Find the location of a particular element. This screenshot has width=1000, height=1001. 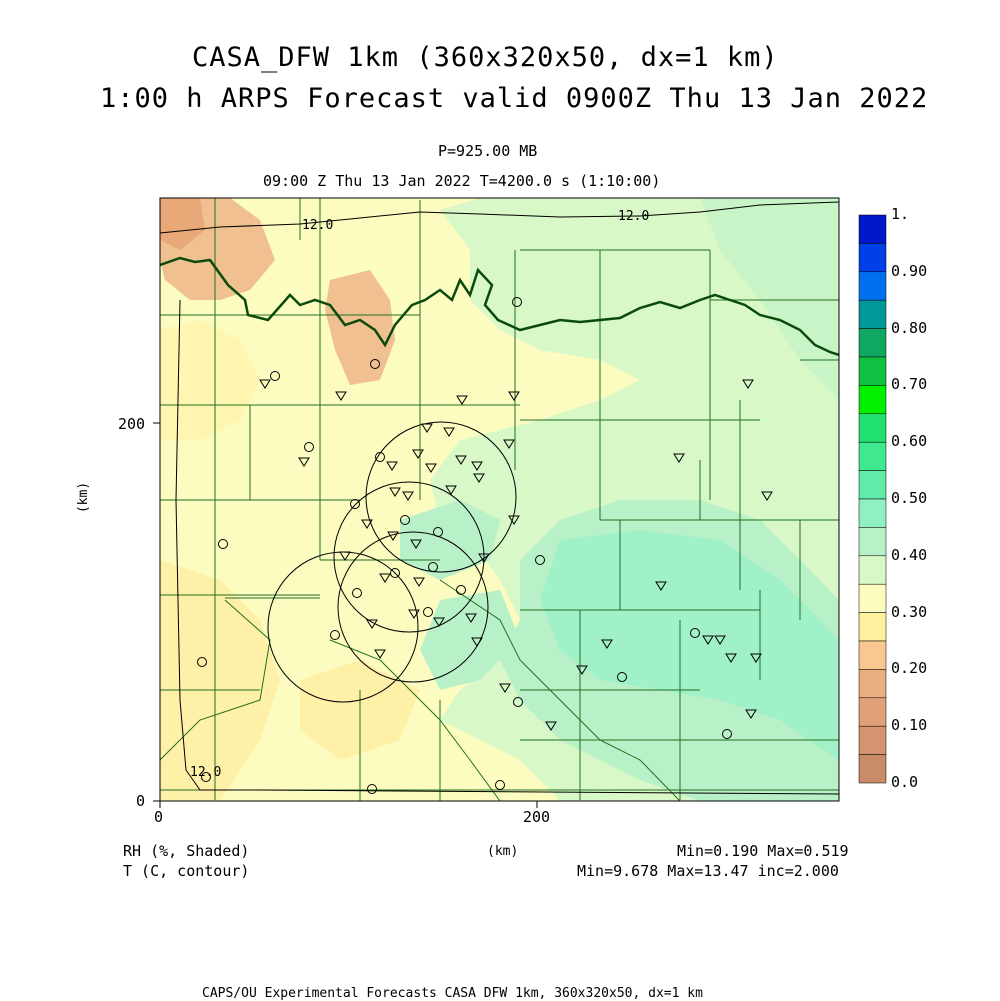

colorbar-label: 1. is located at coordinates (900, 214).